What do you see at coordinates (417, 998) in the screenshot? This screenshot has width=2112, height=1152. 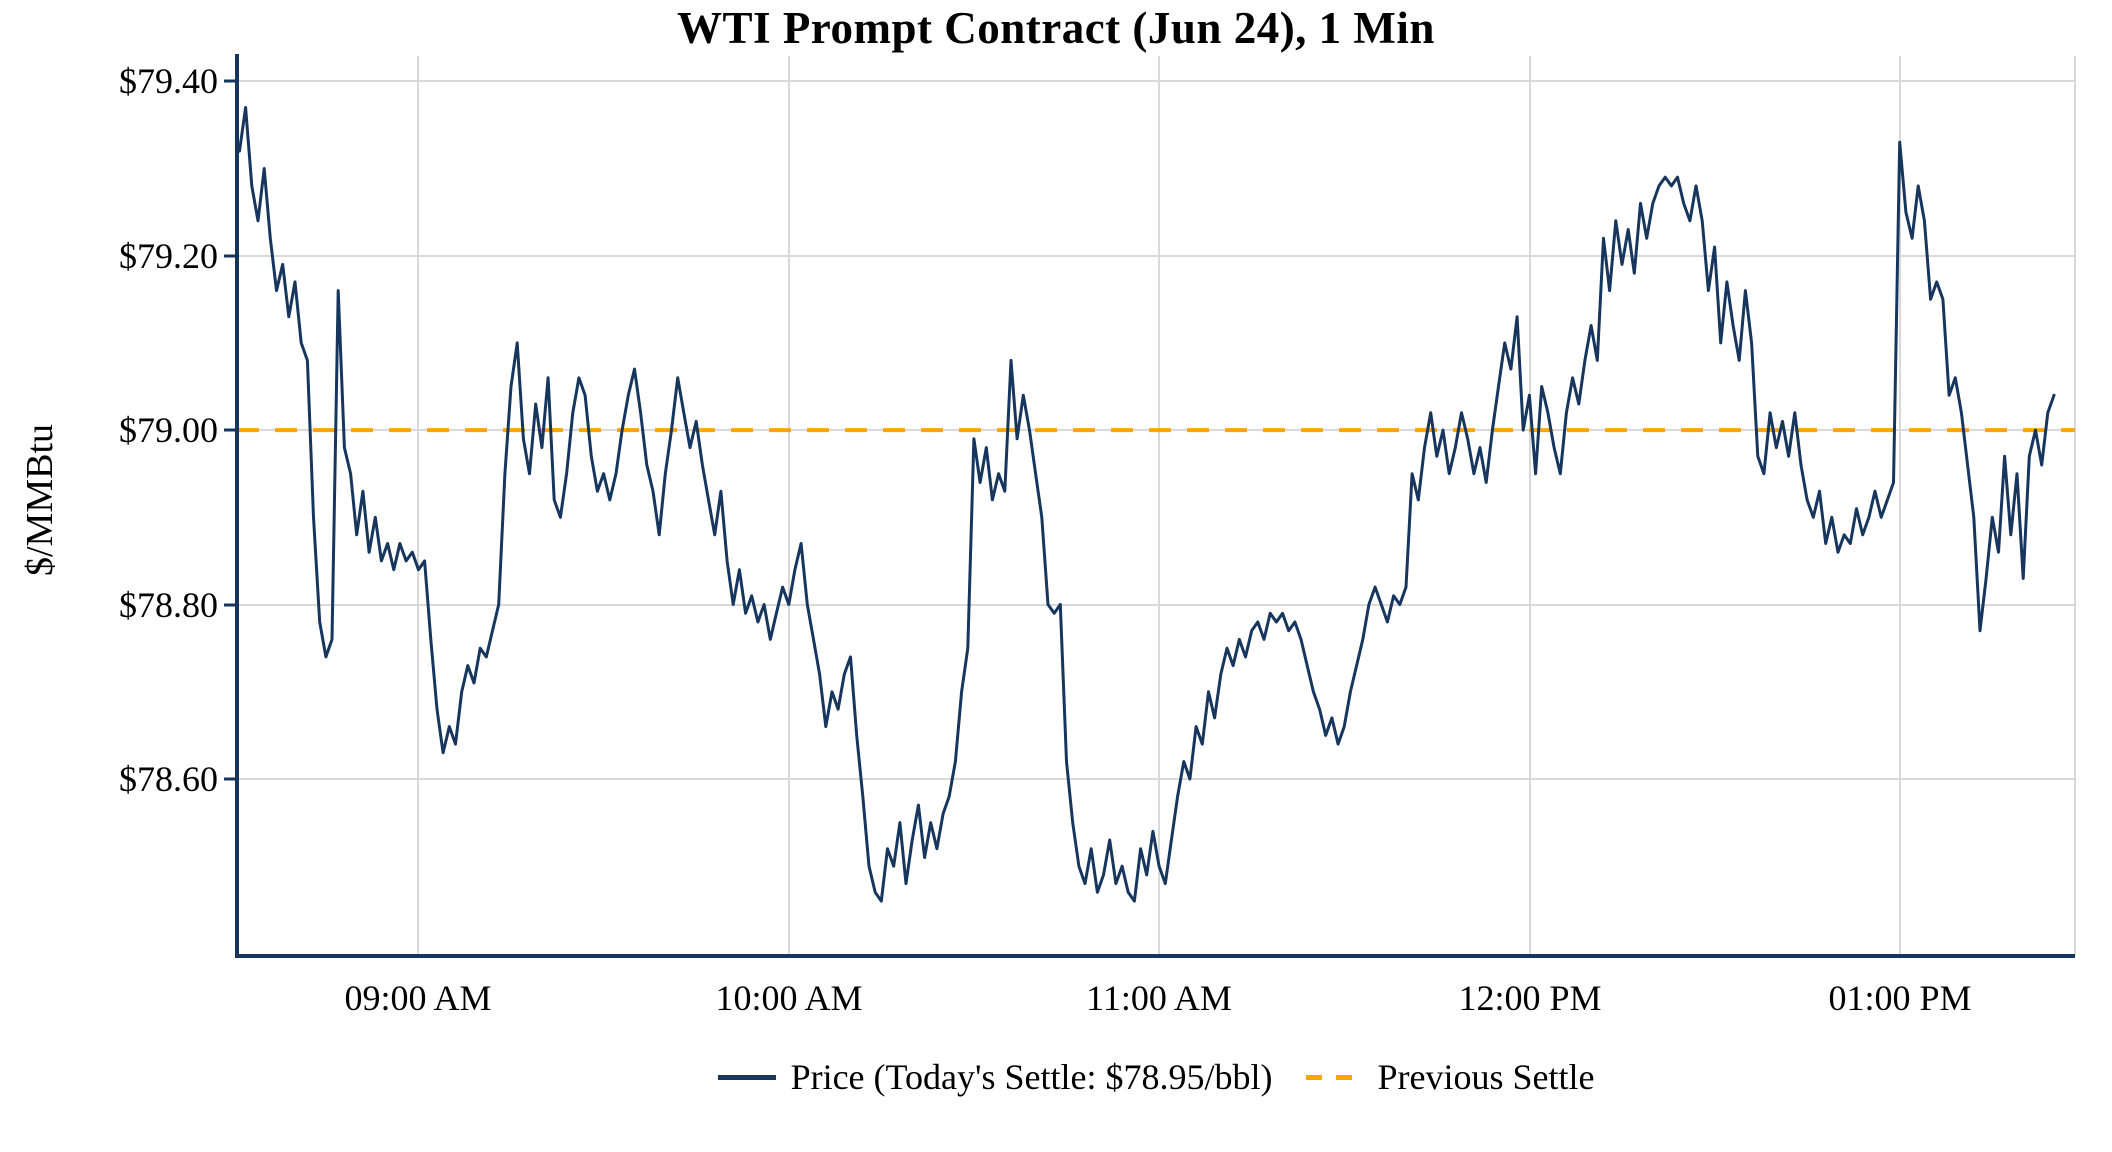 I see `x-tick-label: 09:00 AM` at bounding box center [417, 998].